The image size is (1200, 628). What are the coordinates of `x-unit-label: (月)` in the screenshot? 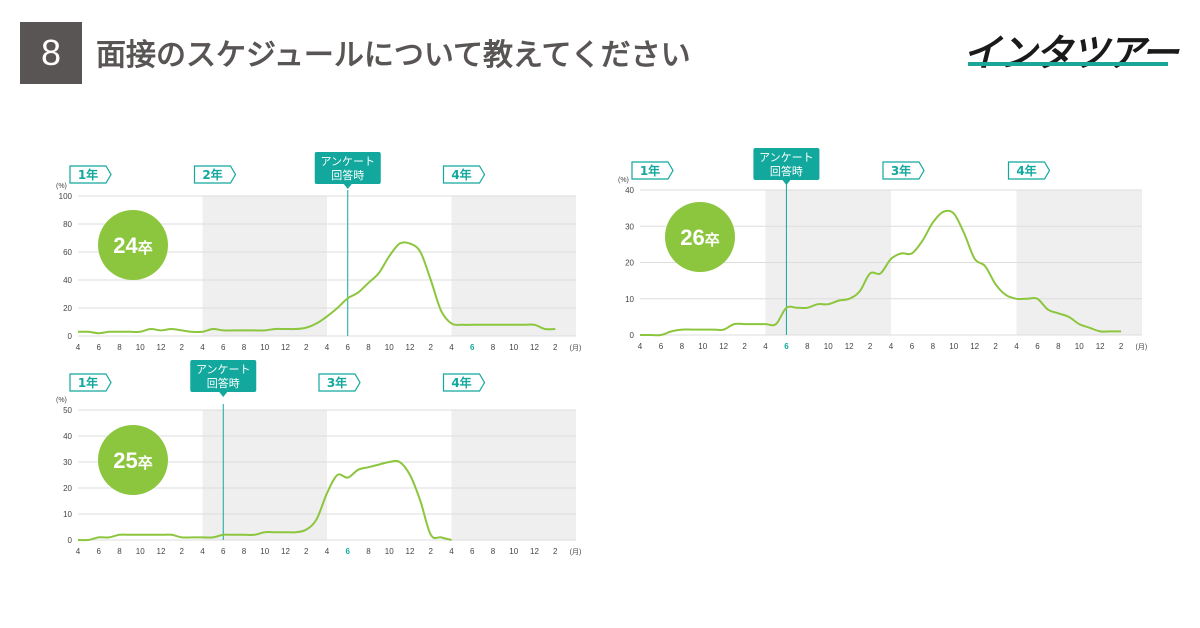 It's located at (576, 552).